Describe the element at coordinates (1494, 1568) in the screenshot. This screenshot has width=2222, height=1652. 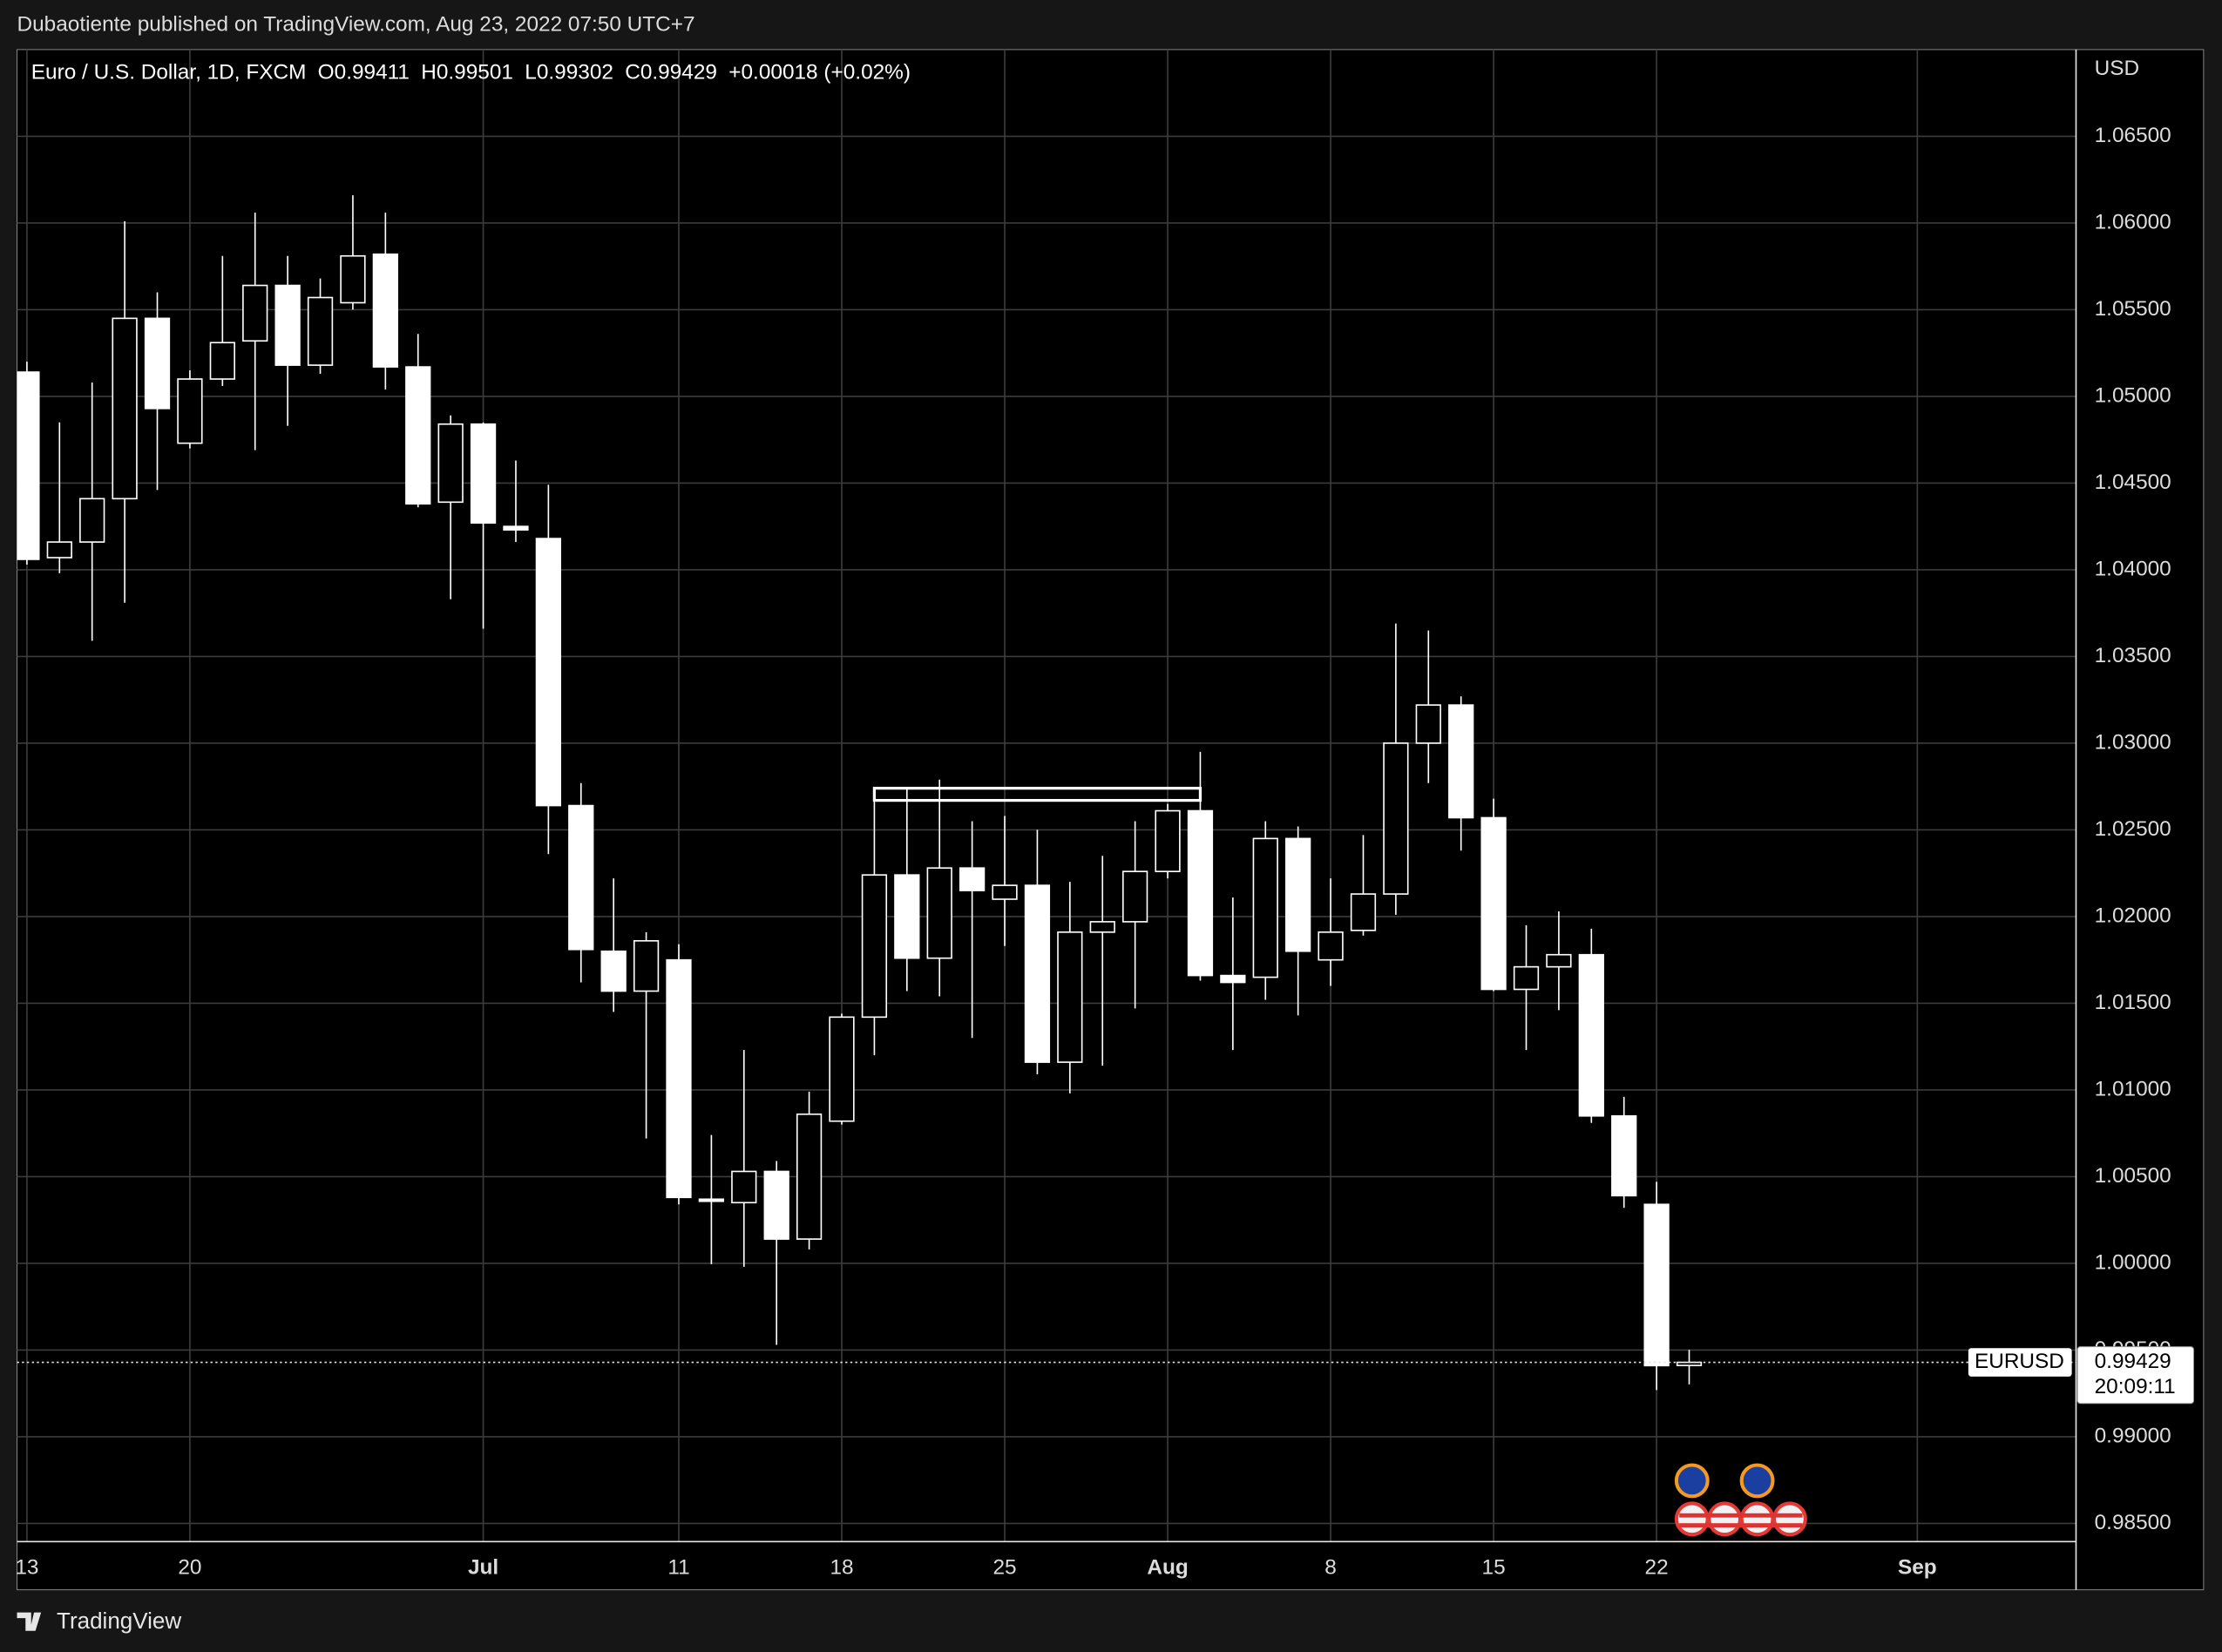
I see `x-tick-label: 15` at that location.